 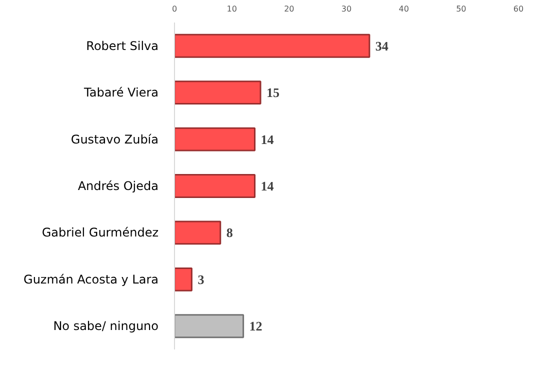 I want to click on y-tick-label: Gustavo Zubía, so click(x=114, y=139).